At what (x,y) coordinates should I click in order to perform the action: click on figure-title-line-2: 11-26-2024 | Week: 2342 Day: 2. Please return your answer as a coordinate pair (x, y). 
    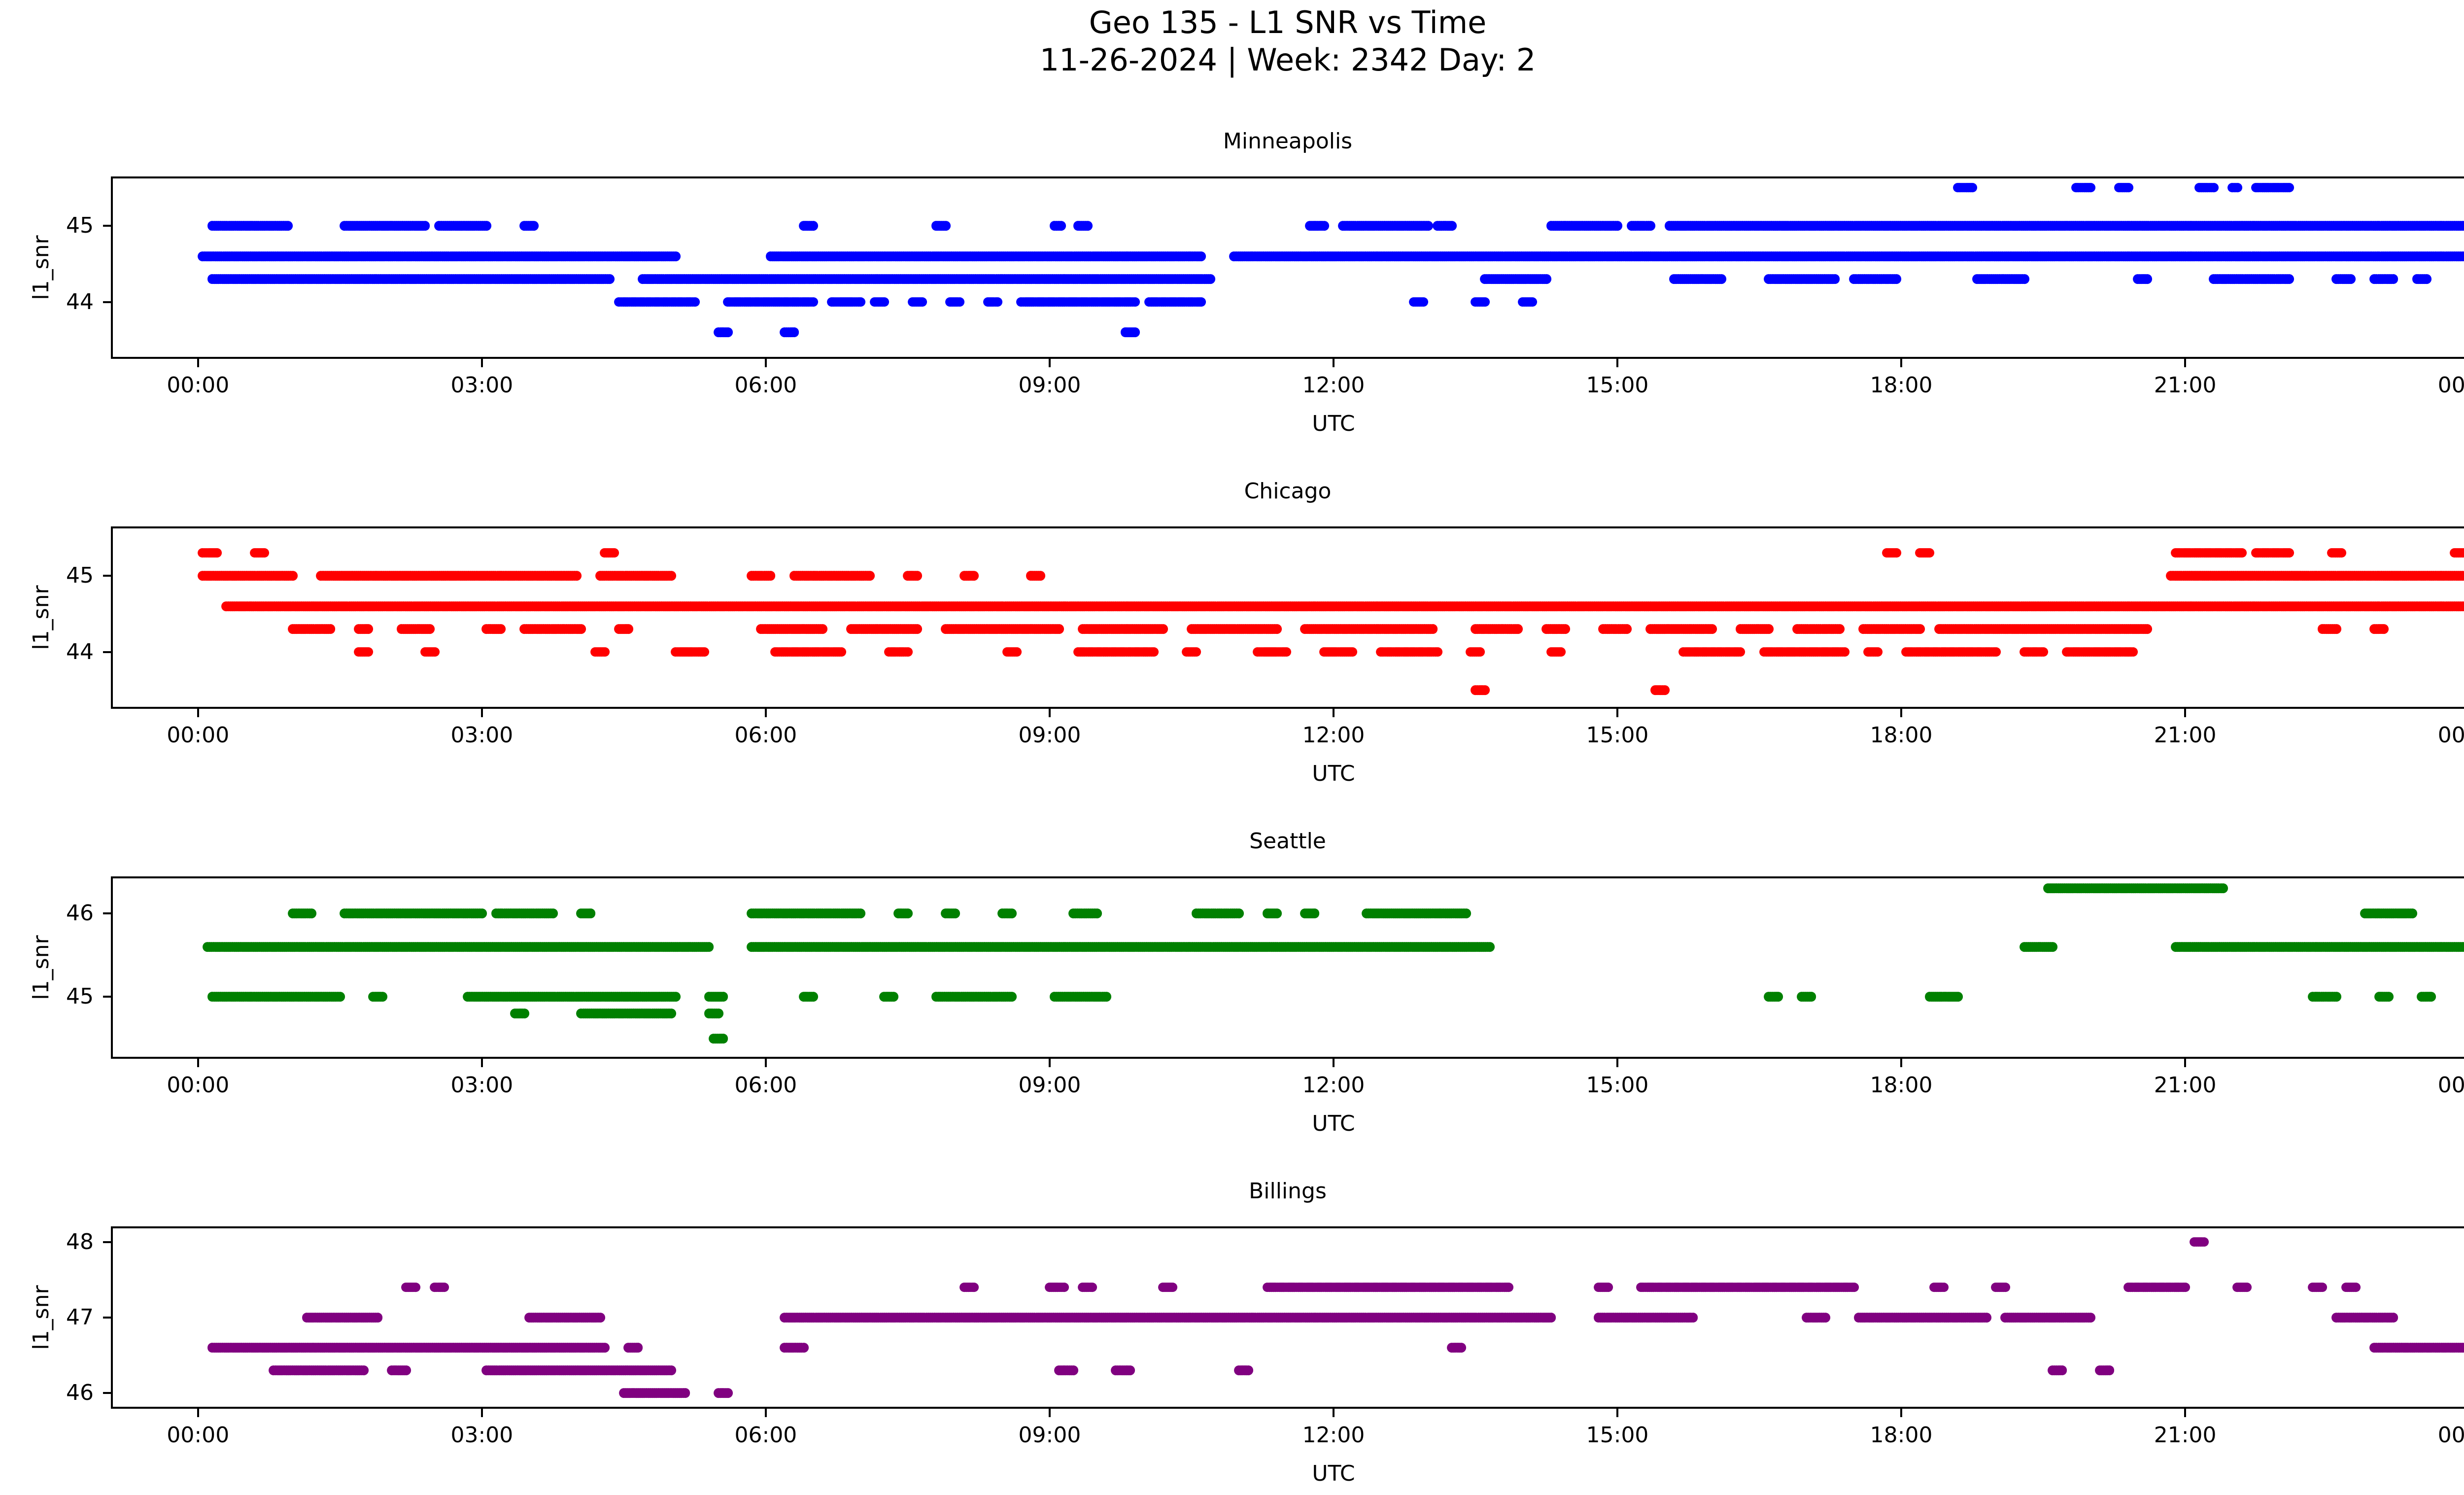
    Looking at the image, I should click on (1287, 59).